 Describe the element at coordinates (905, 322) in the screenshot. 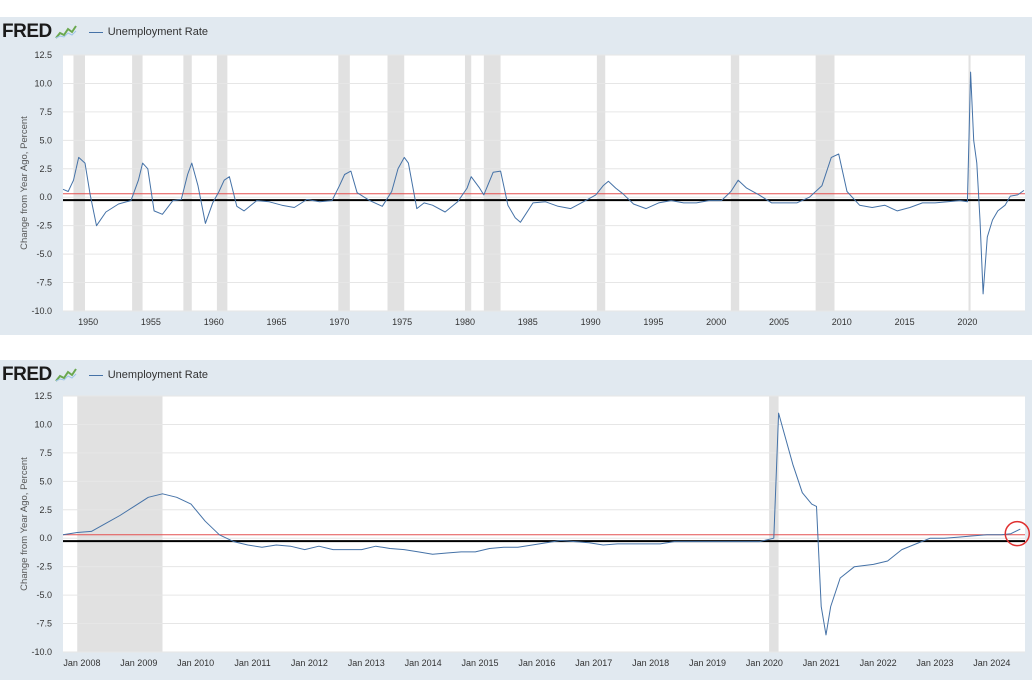

I see `x-tick-label: 2015` at that location.